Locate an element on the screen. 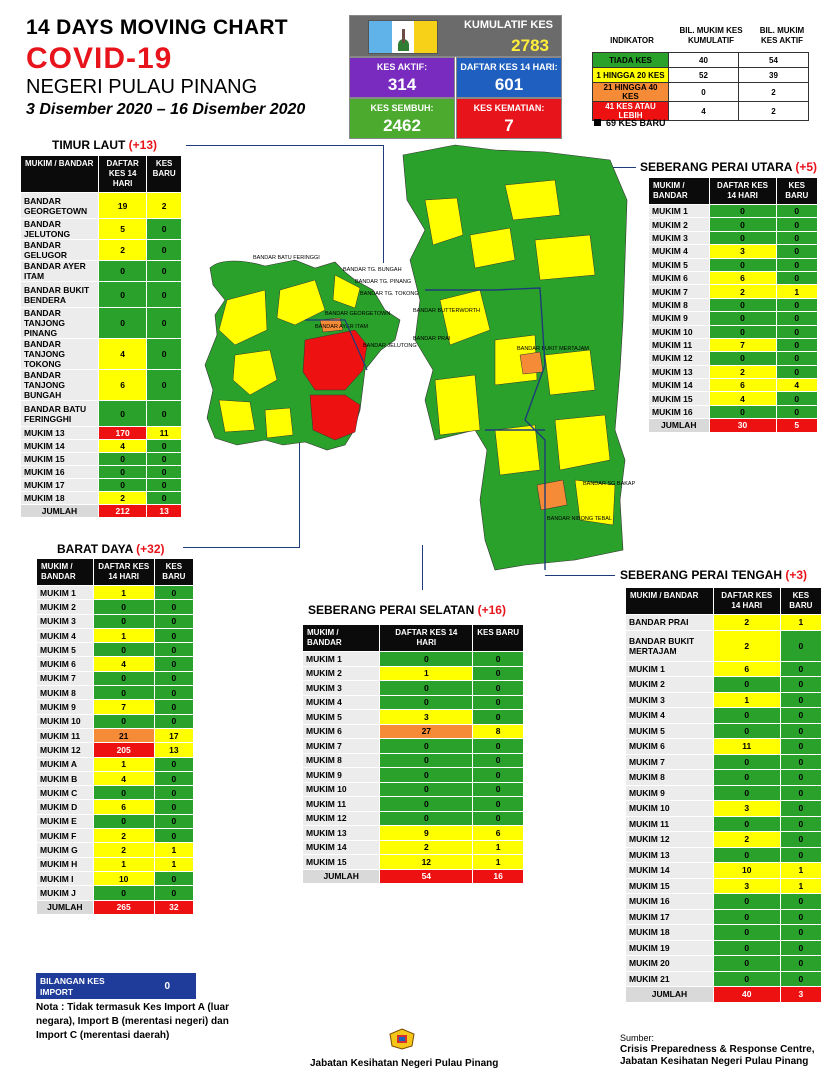  th-daftar: DAFTAR KES 14 HARI is located at coordinates (746, 601).